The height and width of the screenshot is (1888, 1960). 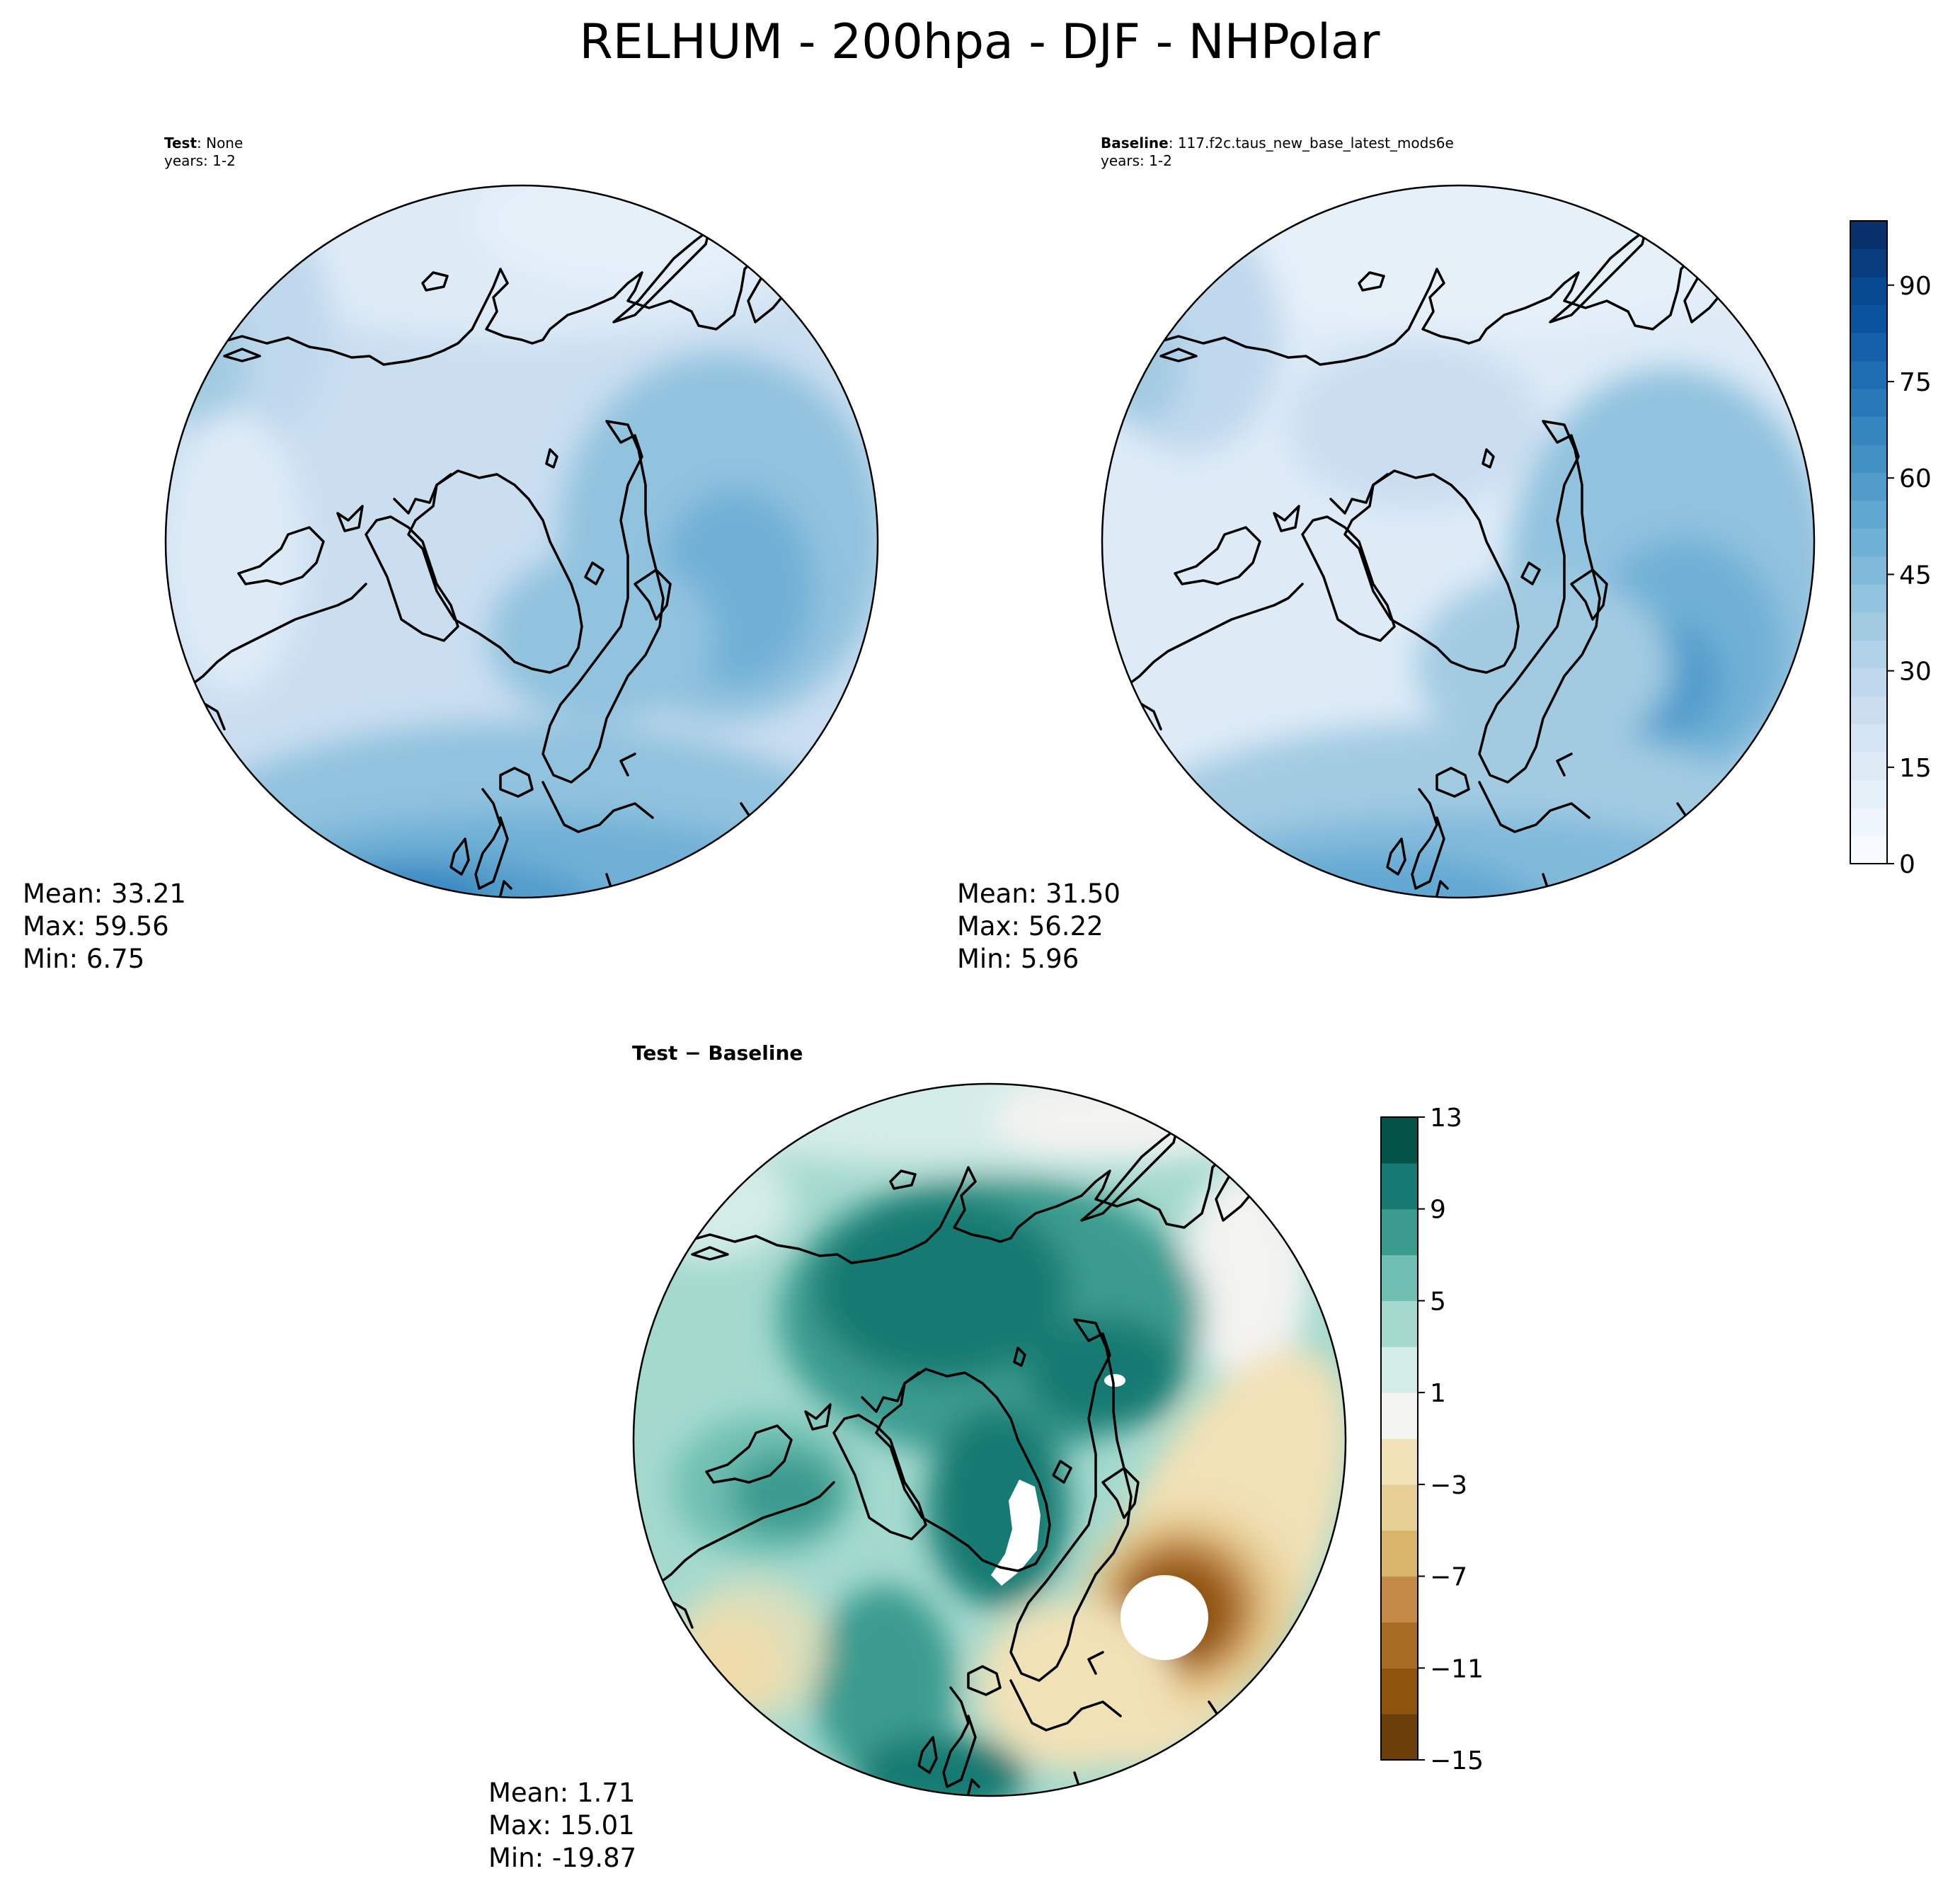 I want to click on diff-title-test: Test, so click(x=654, y=1053).